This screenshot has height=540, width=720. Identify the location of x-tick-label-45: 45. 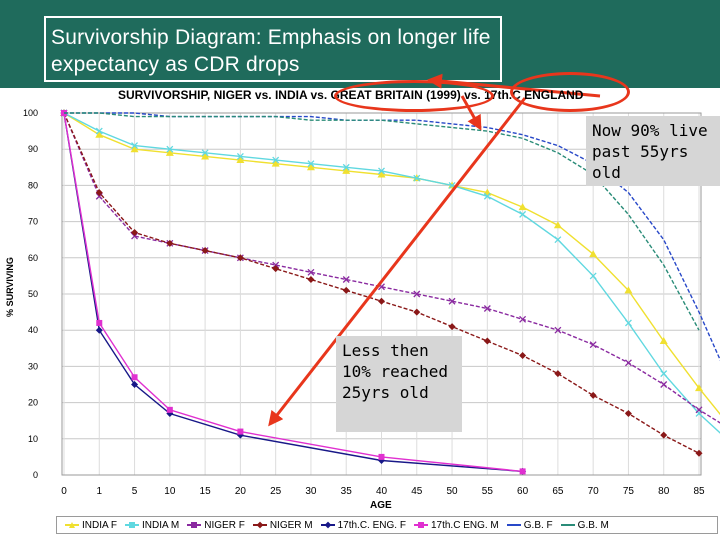
(417, 491).